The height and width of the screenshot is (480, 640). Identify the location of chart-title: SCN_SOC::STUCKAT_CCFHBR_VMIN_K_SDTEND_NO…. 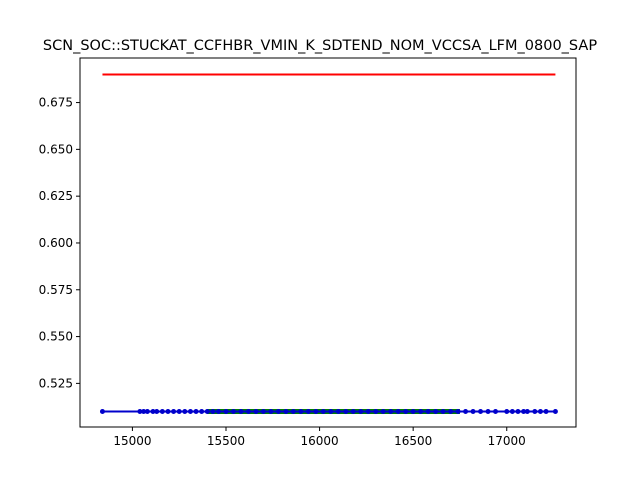
(320, 46).